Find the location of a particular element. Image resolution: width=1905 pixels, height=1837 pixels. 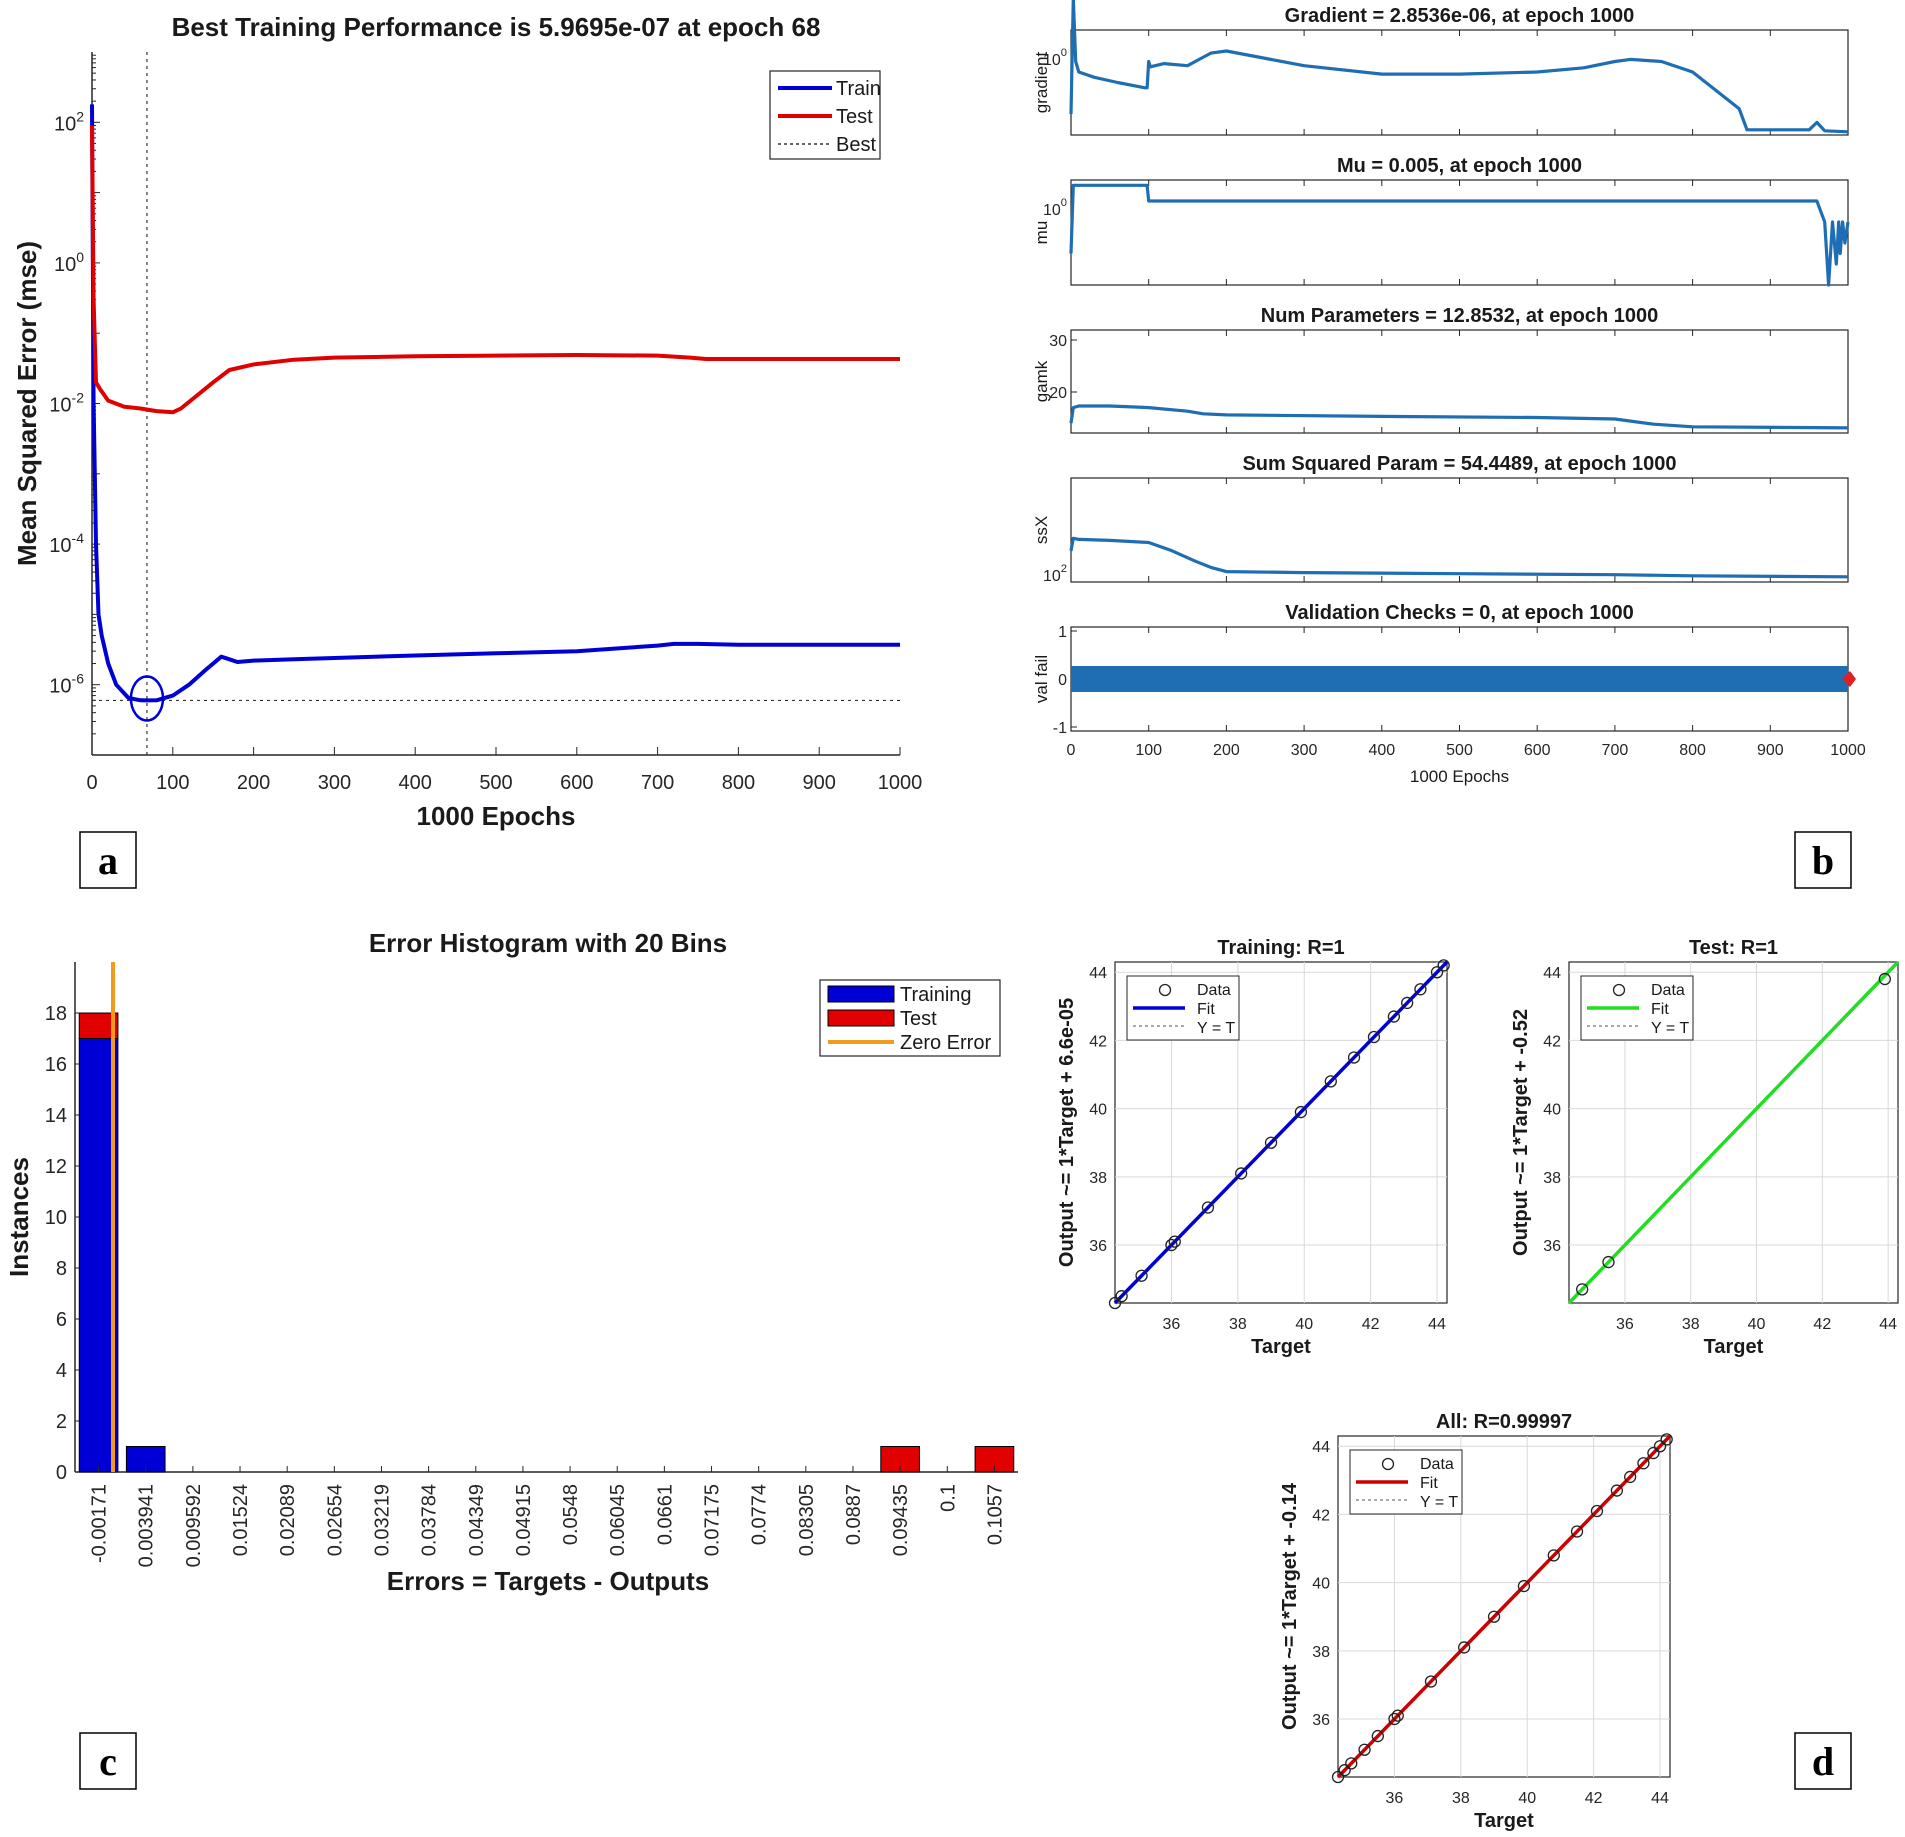

y-axis-label: Mean Squared Error (mse) is located at coordinates (27, 403).